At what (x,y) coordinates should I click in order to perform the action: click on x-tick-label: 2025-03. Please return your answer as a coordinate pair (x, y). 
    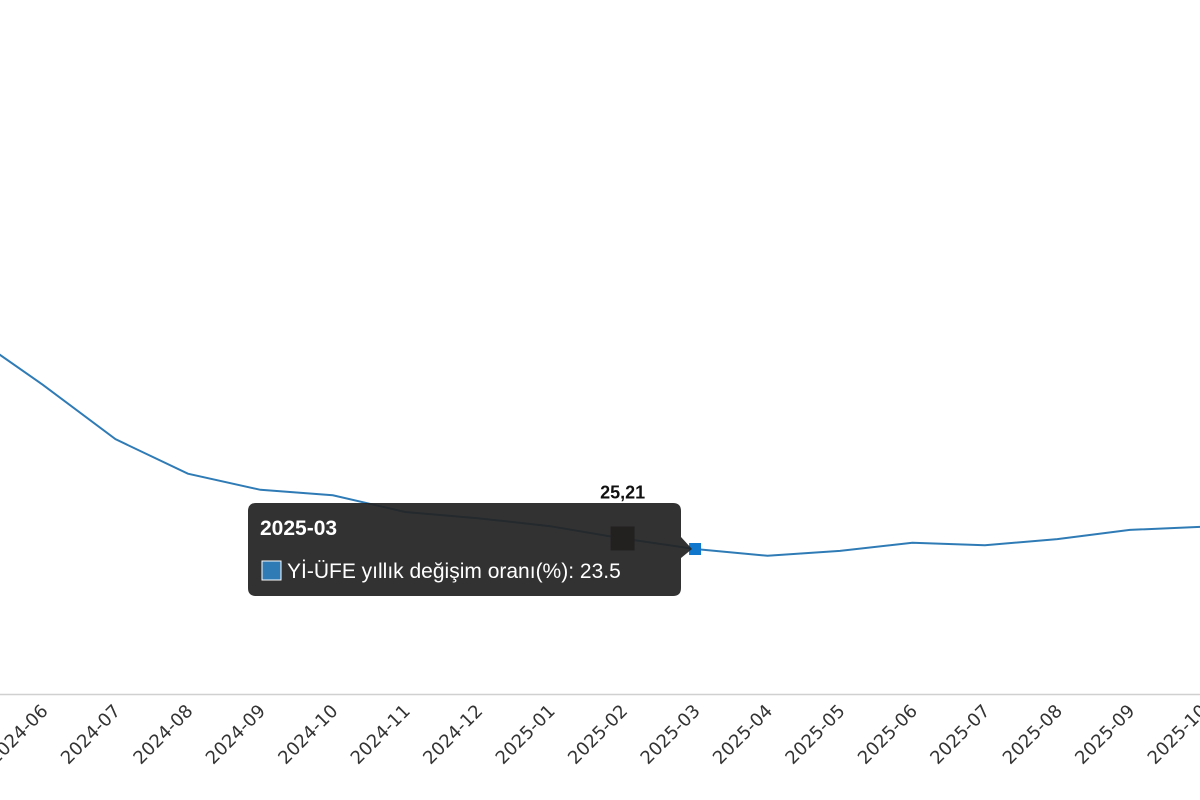
    Looking at the image, I should click on (671, 735).